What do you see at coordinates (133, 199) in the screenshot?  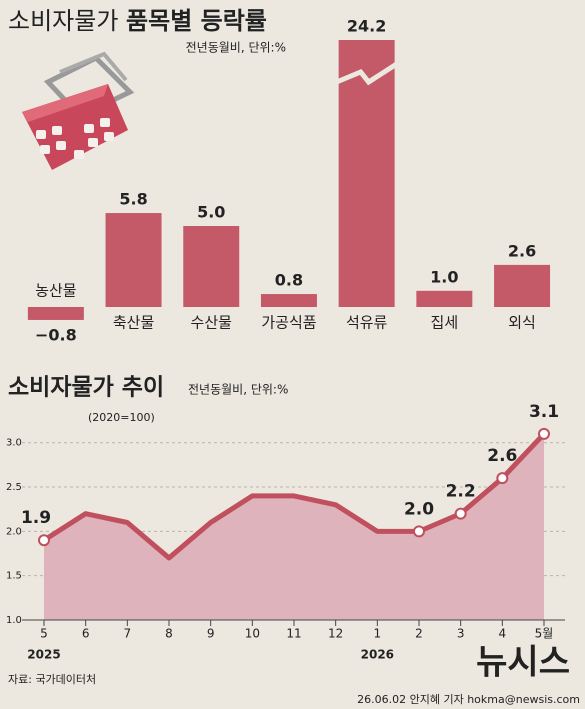 I see `value-label: 5.8` at bounding box center [133, 199].